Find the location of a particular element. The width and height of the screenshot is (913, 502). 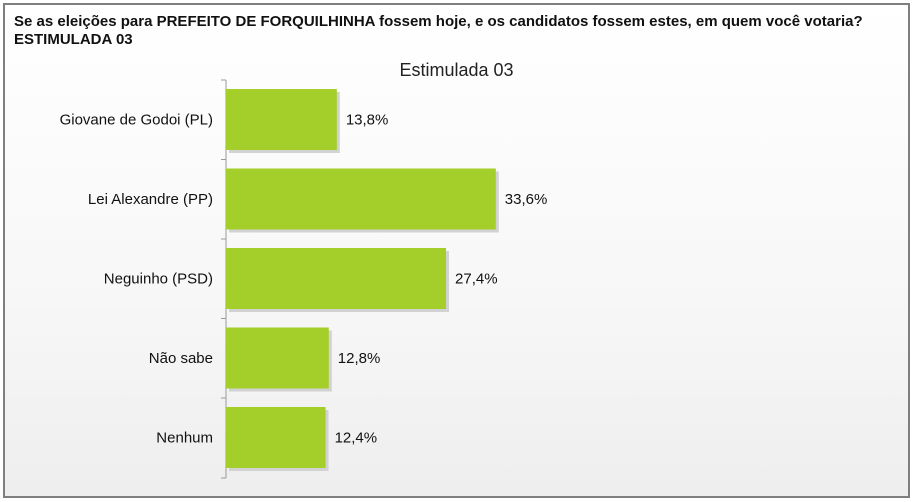

data-label: 27,4% is located at coordinates (476, 279).